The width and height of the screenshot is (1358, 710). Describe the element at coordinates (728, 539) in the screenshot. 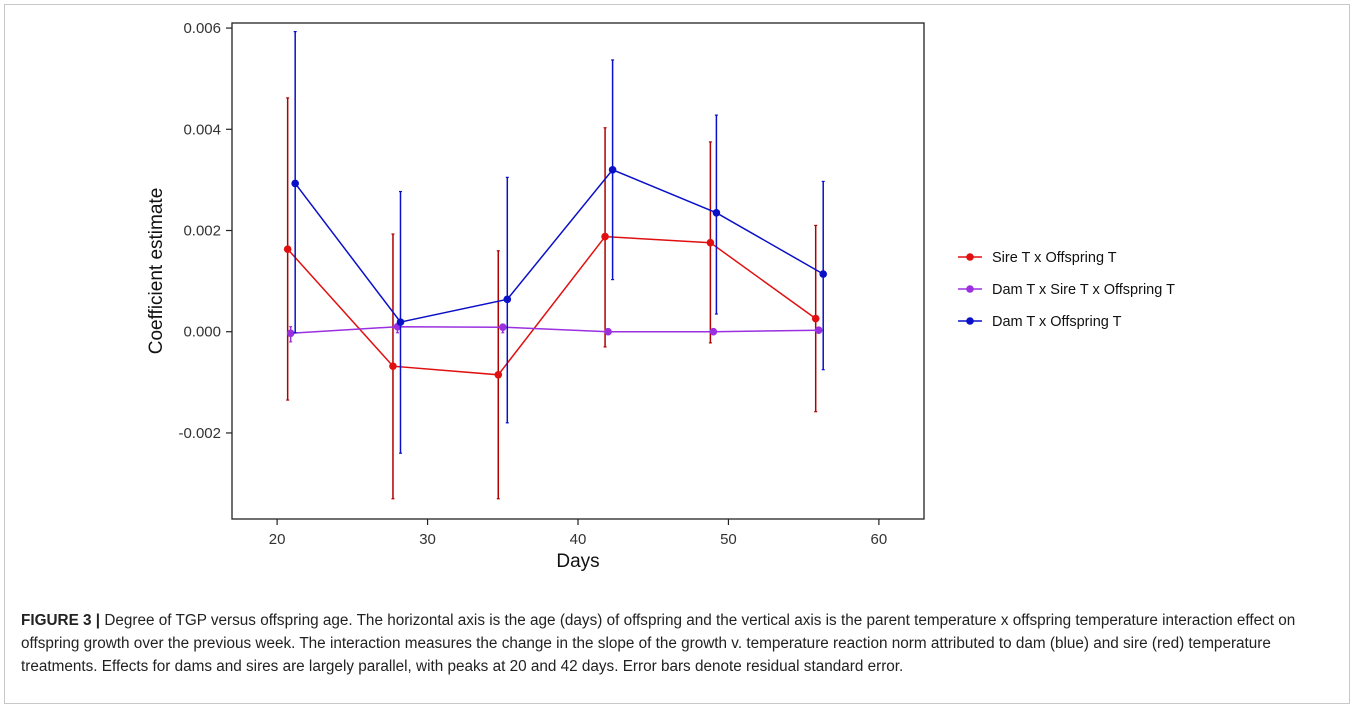

I see `x-tick-label: 50` at that location.